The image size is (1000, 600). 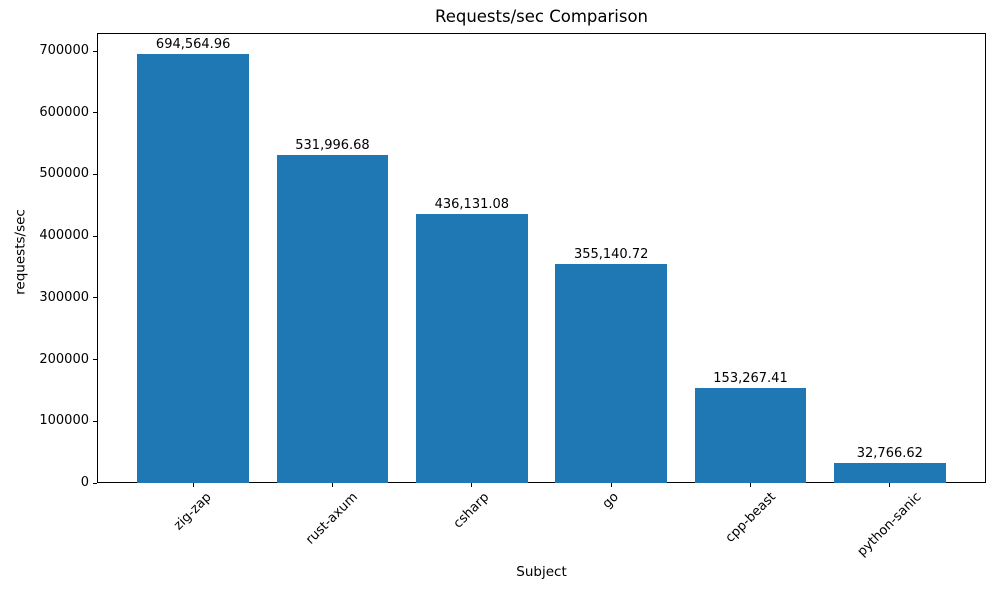 I want to click on x-tick-label: rust-axum, so click(x=332, y=519).